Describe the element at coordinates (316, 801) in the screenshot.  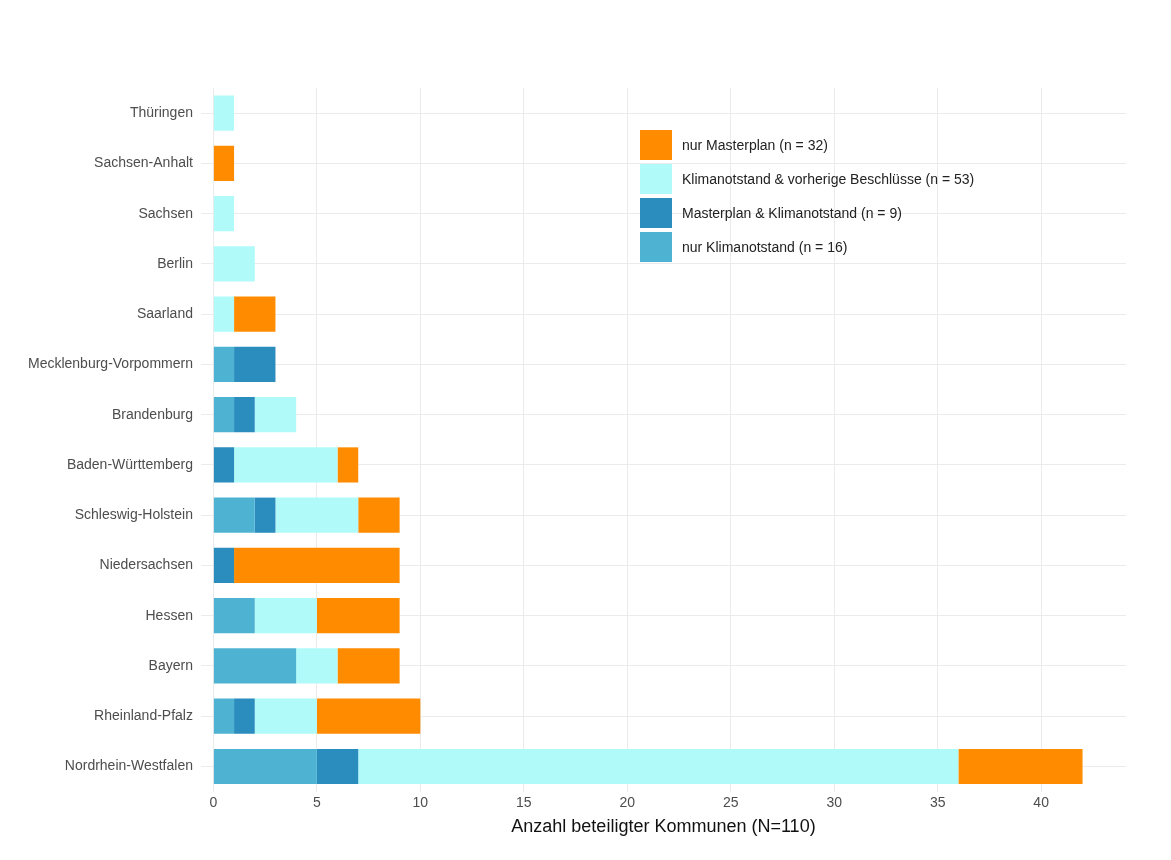
I see `x-tick-label: 5` at that location.